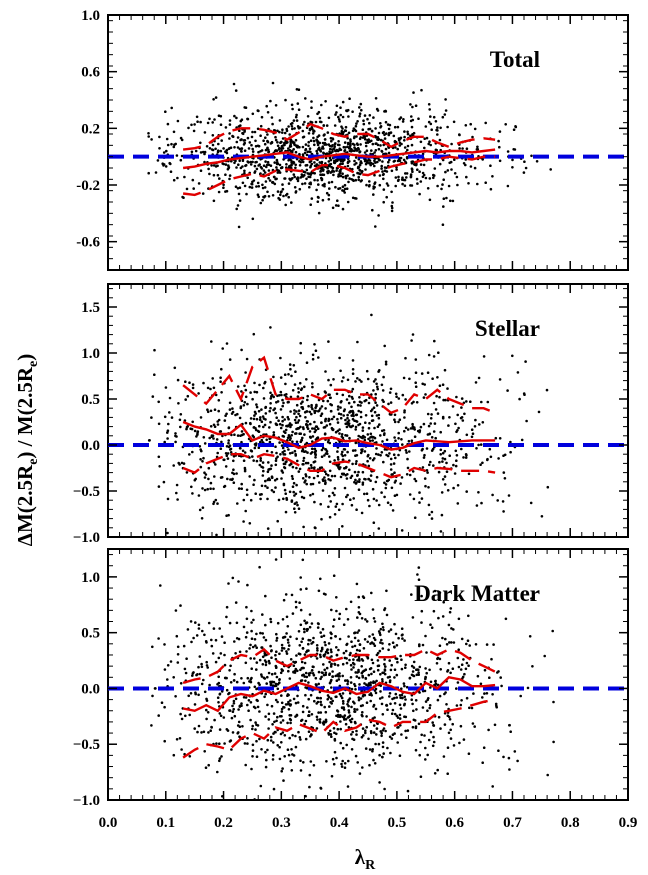  What do you see at coordinates (339, 666) in the screenshot?
I see `upper-percentile-line` at bounding box center [339, 666].